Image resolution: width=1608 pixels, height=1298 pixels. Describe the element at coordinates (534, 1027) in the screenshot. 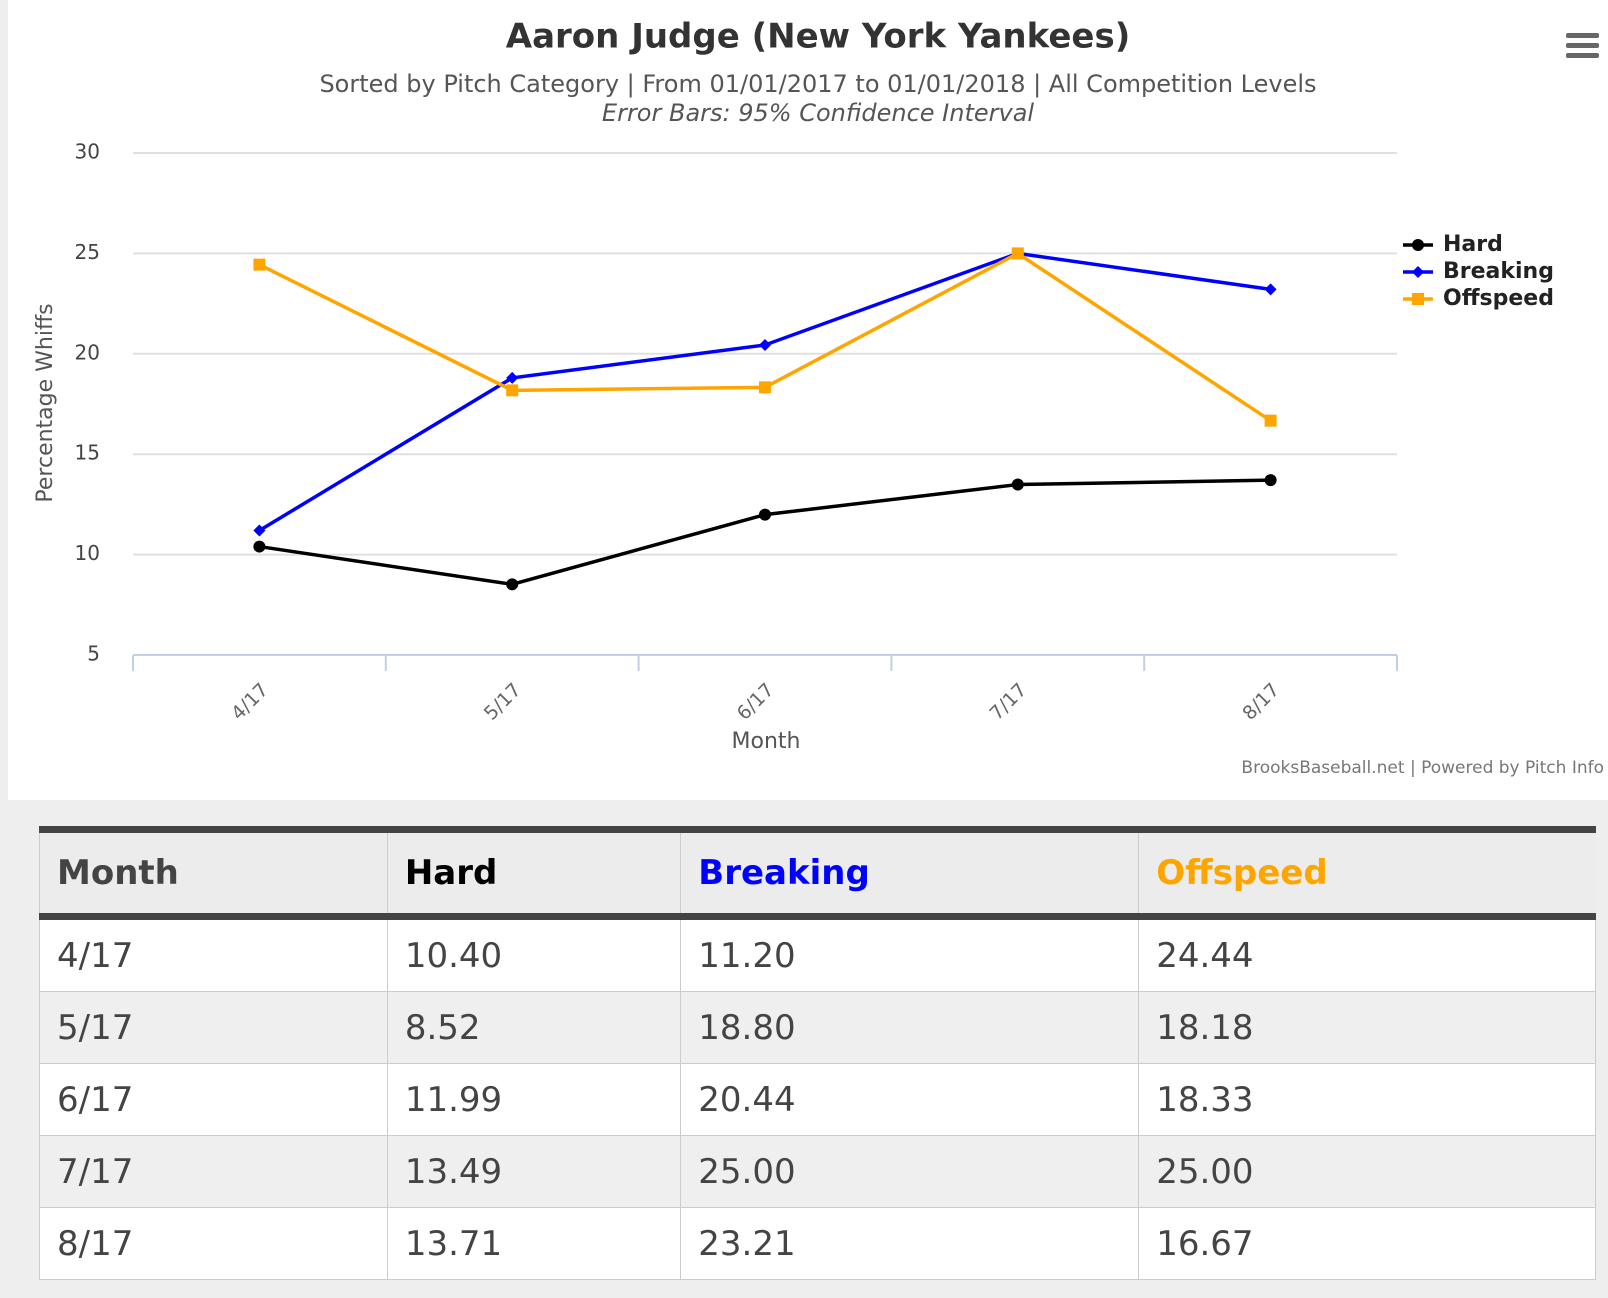

I see `table-cell: 8.52` at that location.